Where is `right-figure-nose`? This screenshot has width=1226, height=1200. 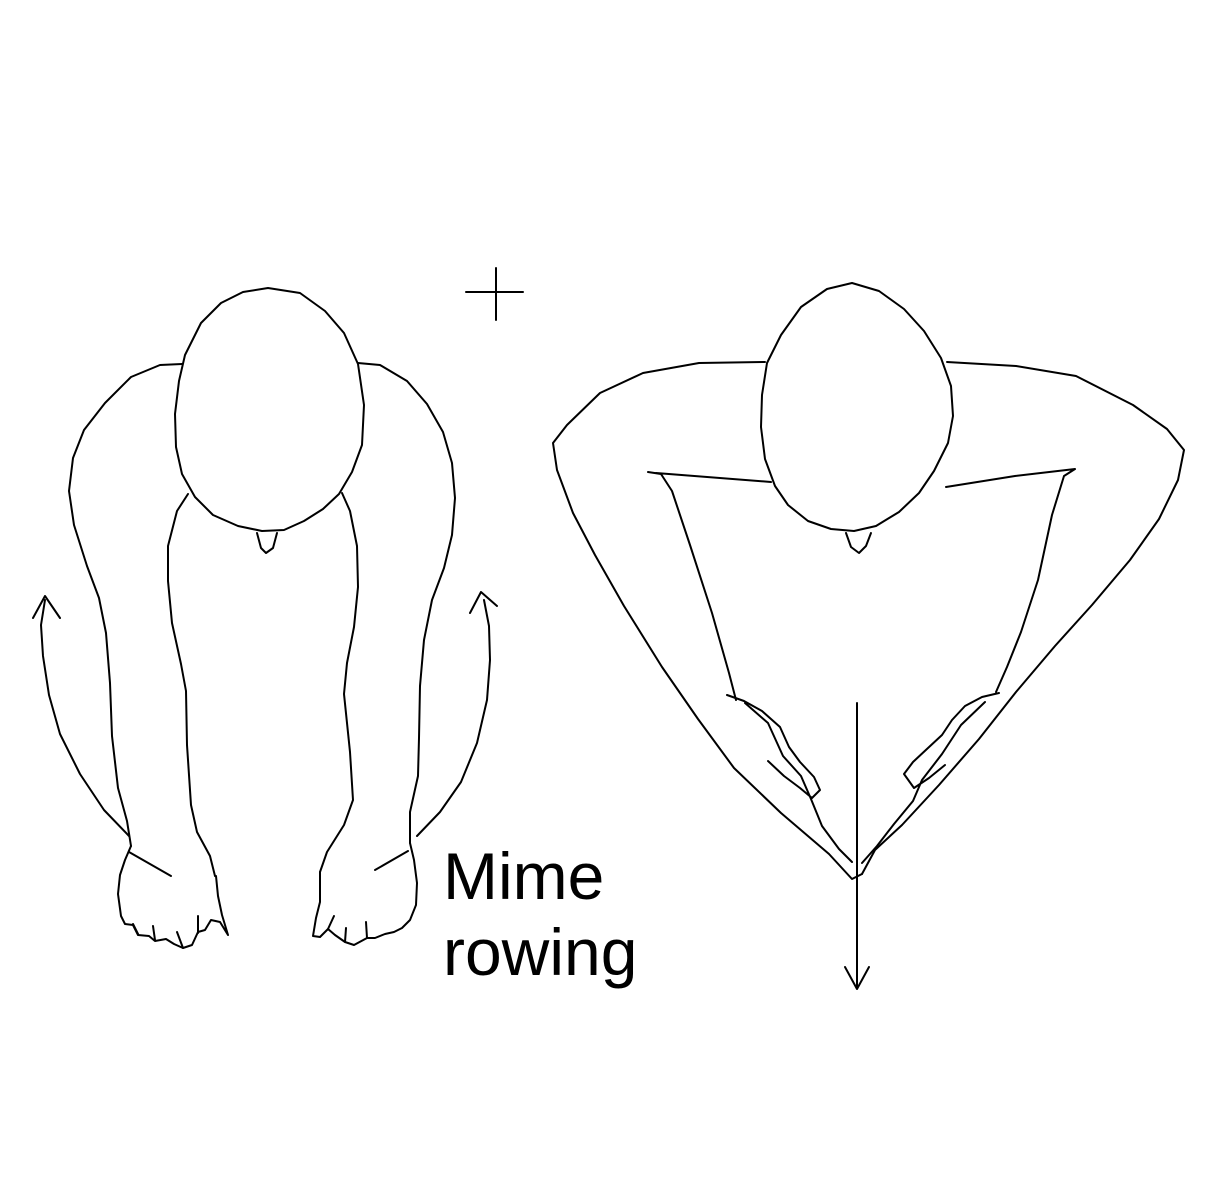
right-figure-nose is located at coordinates (858, 543).